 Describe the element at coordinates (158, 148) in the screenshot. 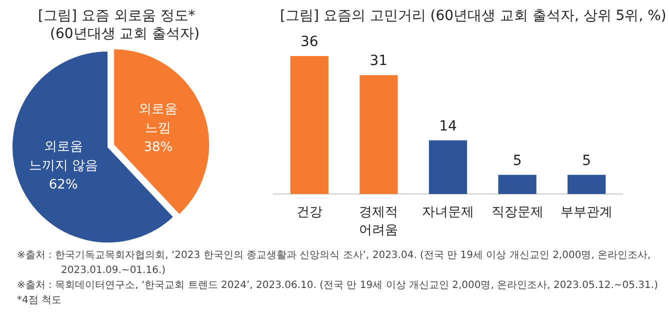

I see `data-label: 38%` at that location.